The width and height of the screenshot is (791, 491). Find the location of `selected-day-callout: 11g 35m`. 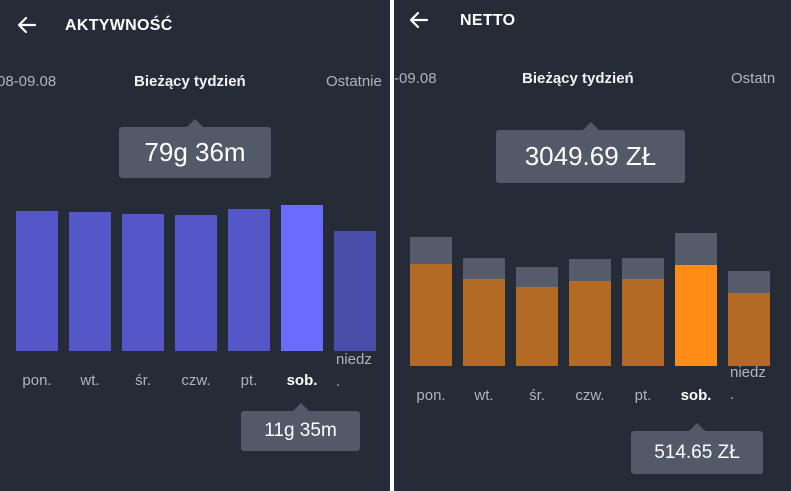

selected-day-callout: 11g 35m is located at coordinates (300, 427).